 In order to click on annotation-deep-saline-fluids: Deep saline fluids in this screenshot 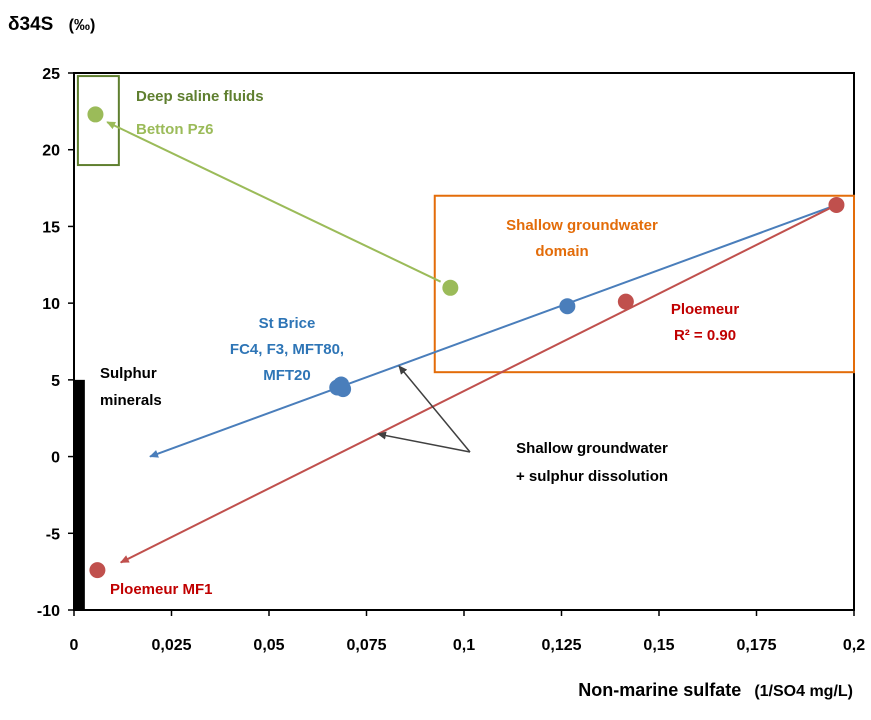, I will do `click(200, 96)`.